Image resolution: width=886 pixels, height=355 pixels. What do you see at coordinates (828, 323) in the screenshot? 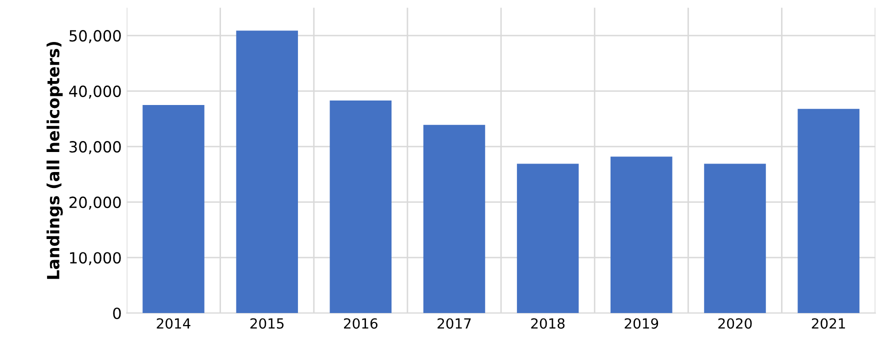
I see `x-tick-label: 2021` at bounding box center [828, 323].